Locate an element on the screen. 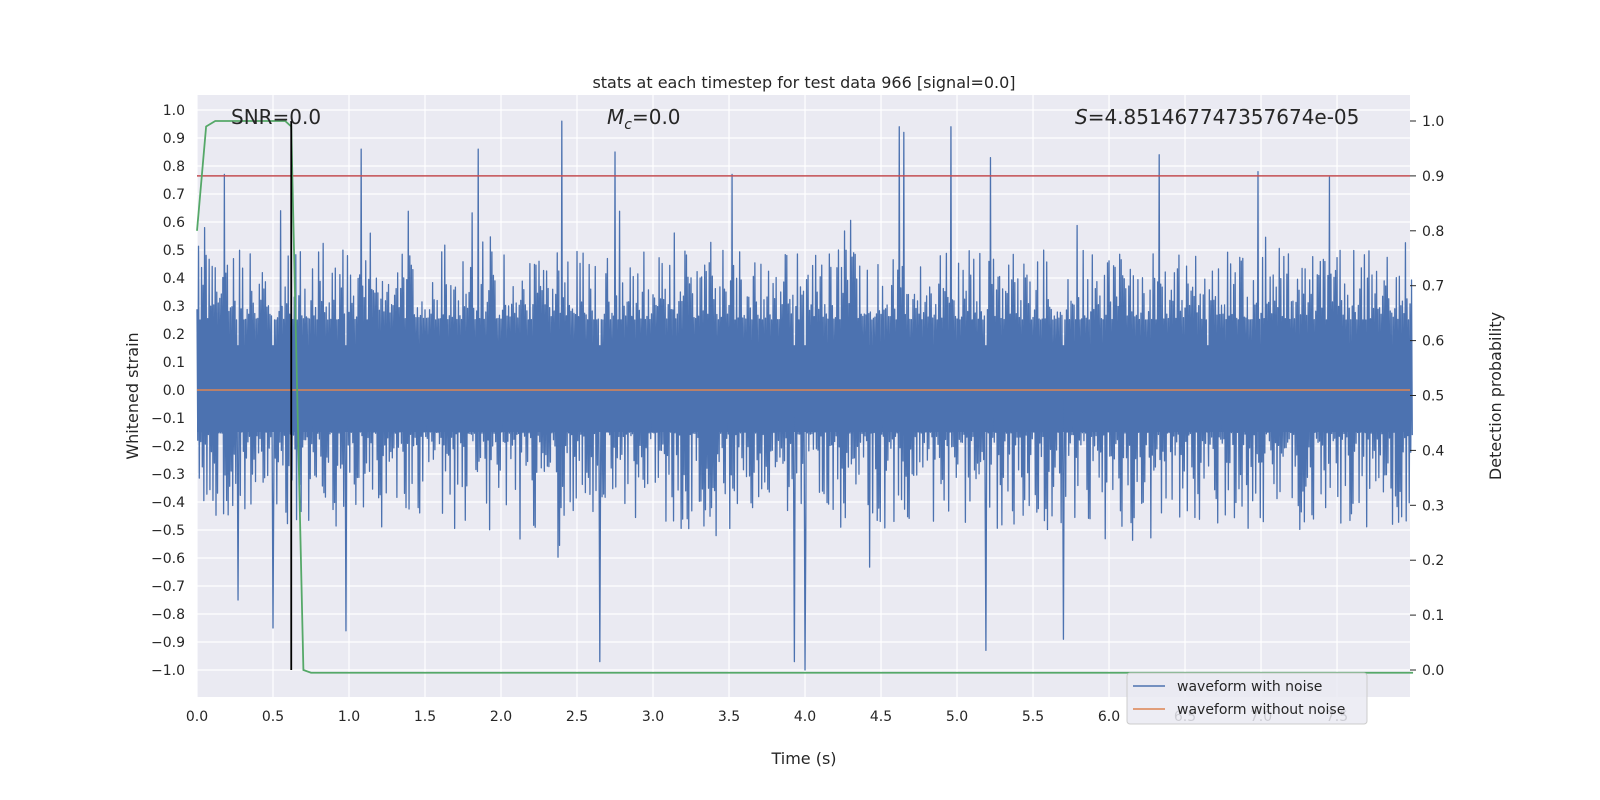  y-tick-label: 0.2 is located at coordinates (174, 335).